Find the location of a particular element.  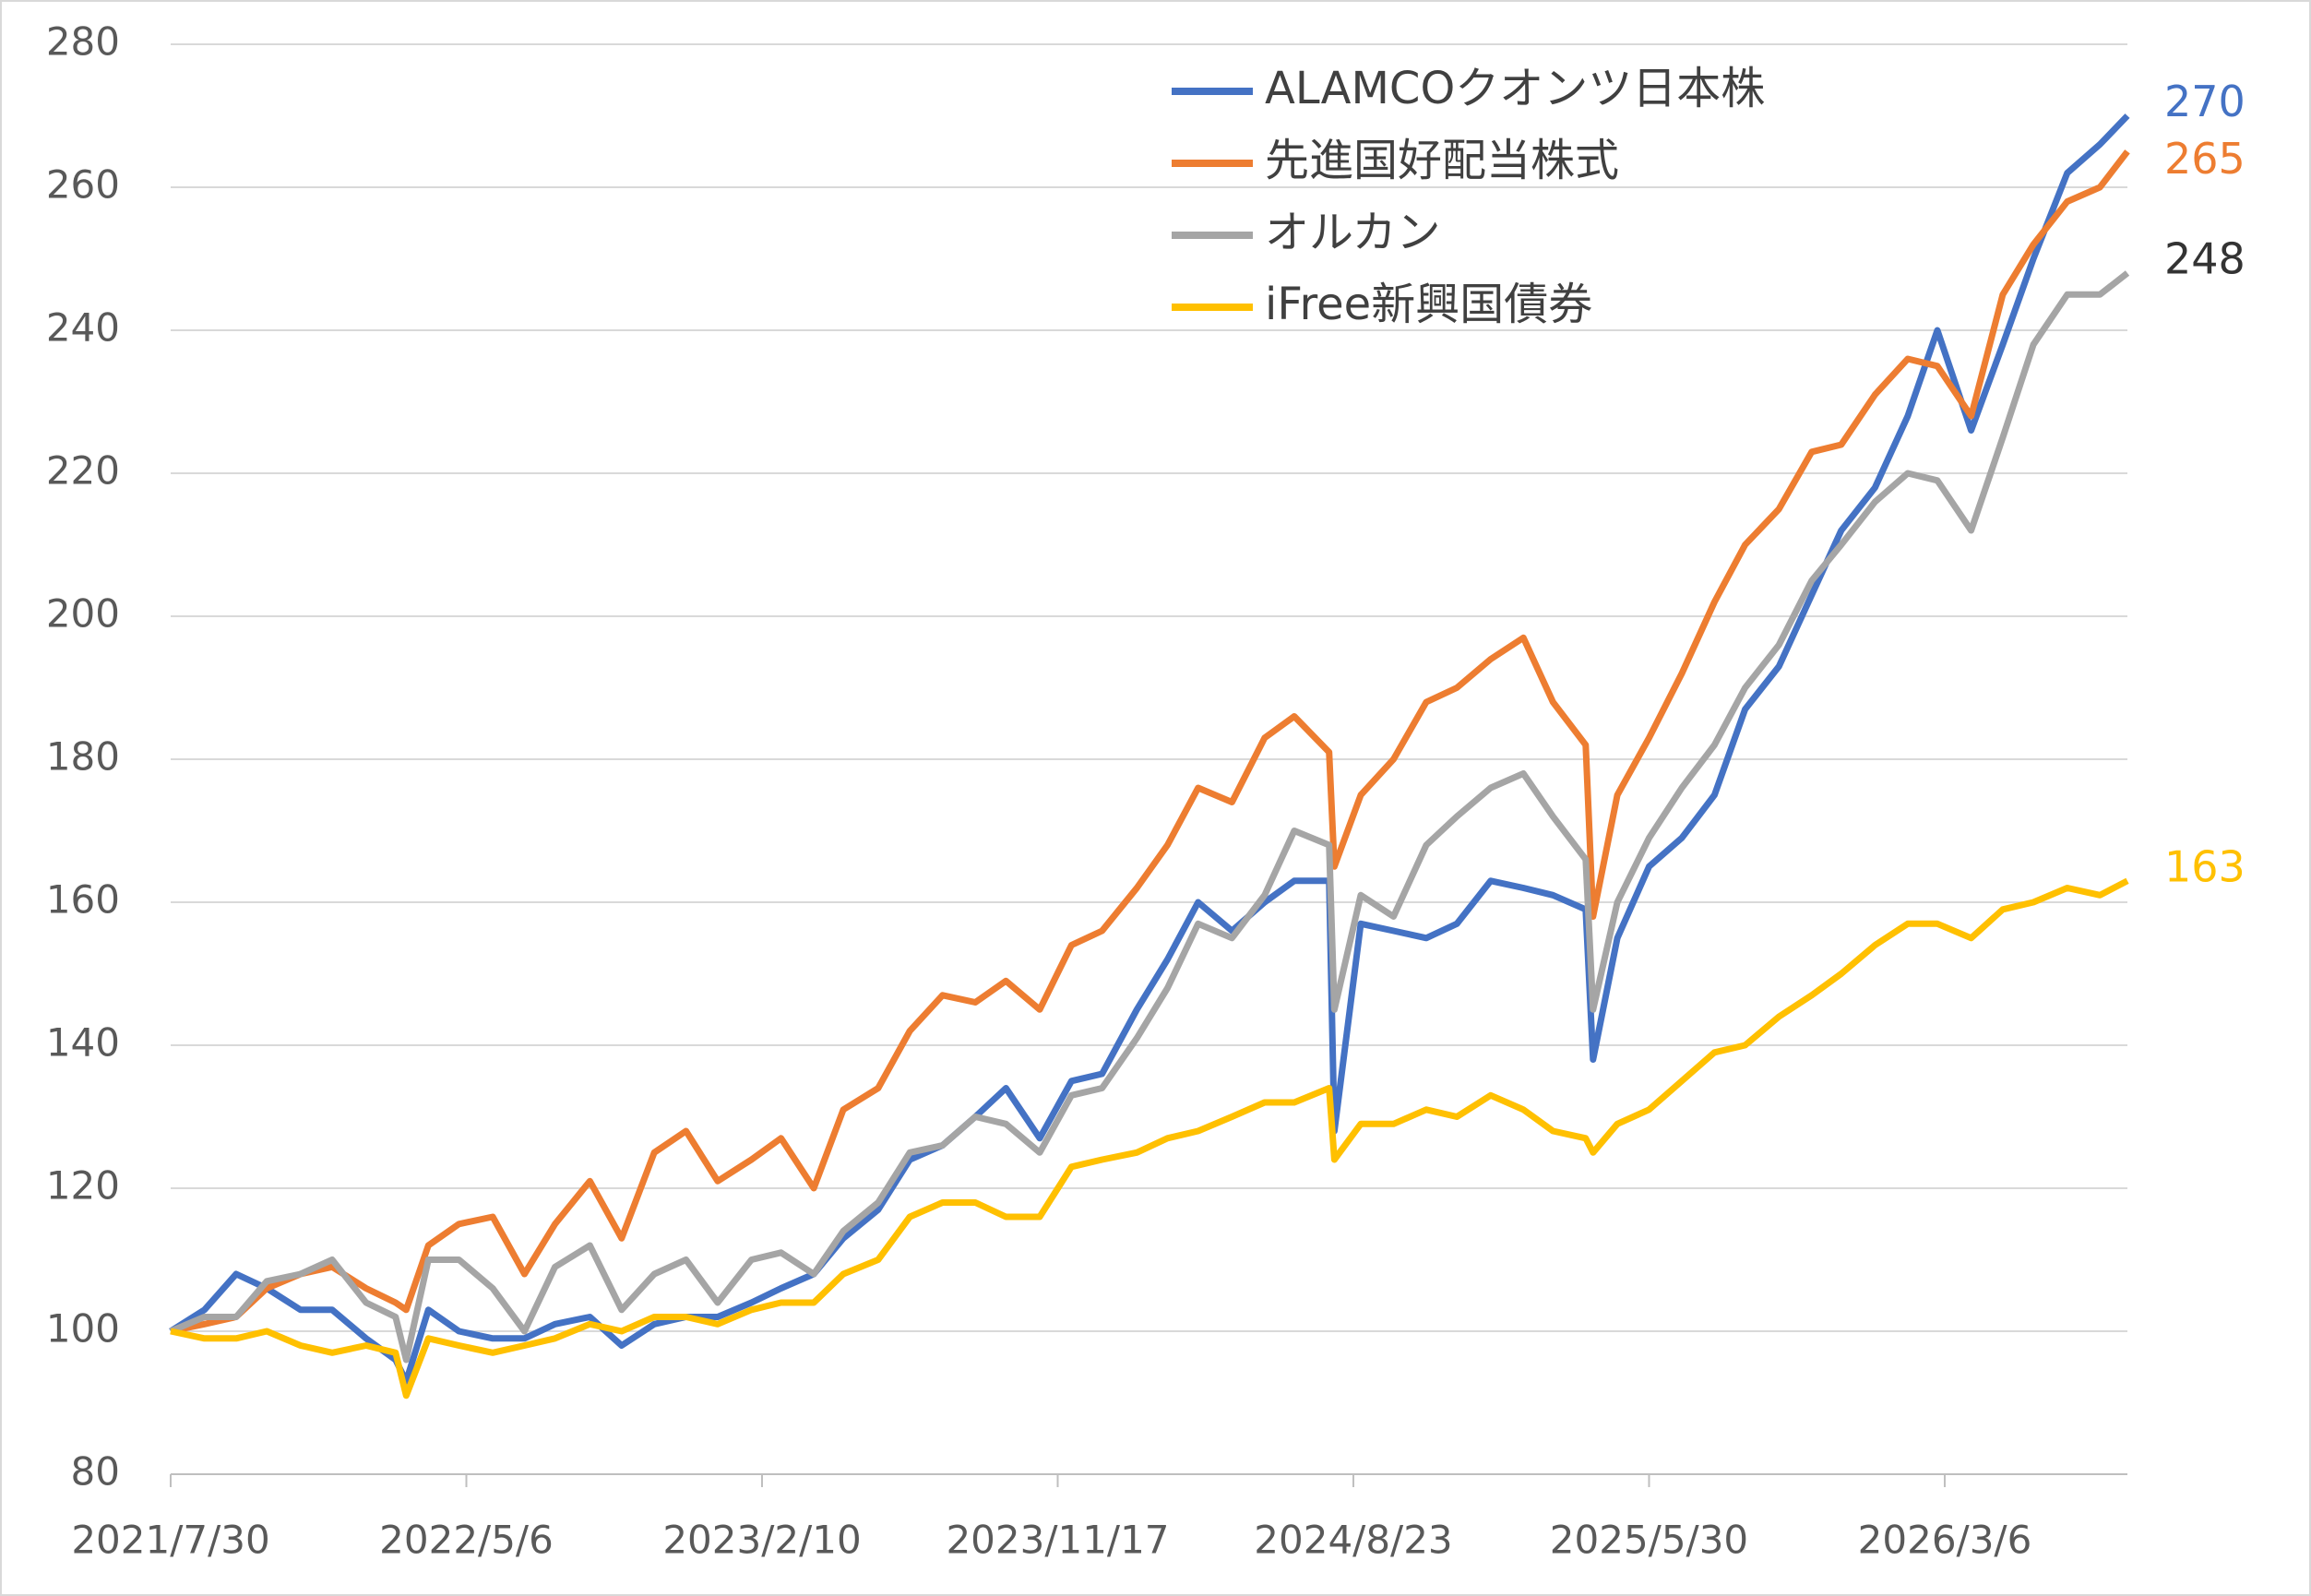

y-tick-label: 220 is located at coordinates (83, 471).